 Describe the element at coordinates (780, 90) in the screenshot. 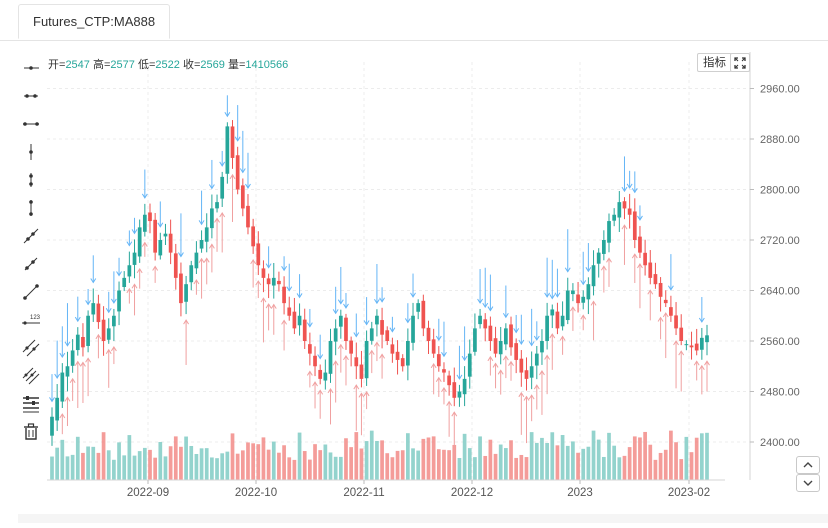

I see `y-tick-label: 2960.00` at that location.